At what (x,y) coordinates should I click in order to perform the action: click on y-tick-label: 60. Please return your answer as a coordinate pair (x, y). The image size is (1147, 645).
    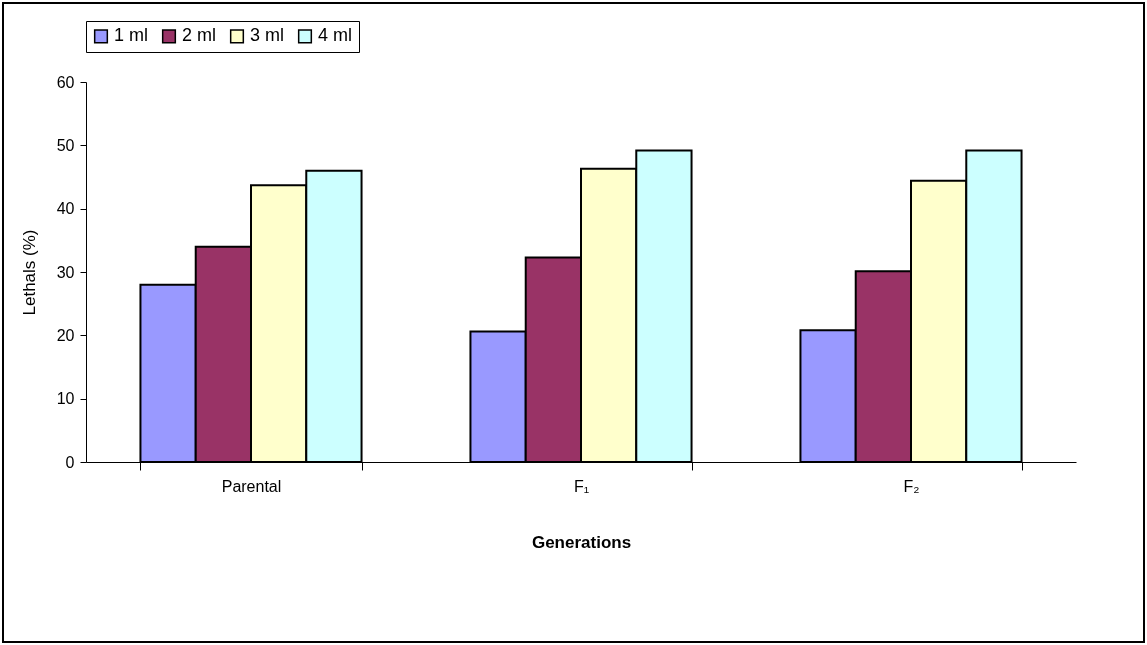
    Looking at the image, I should click on (65, 82).